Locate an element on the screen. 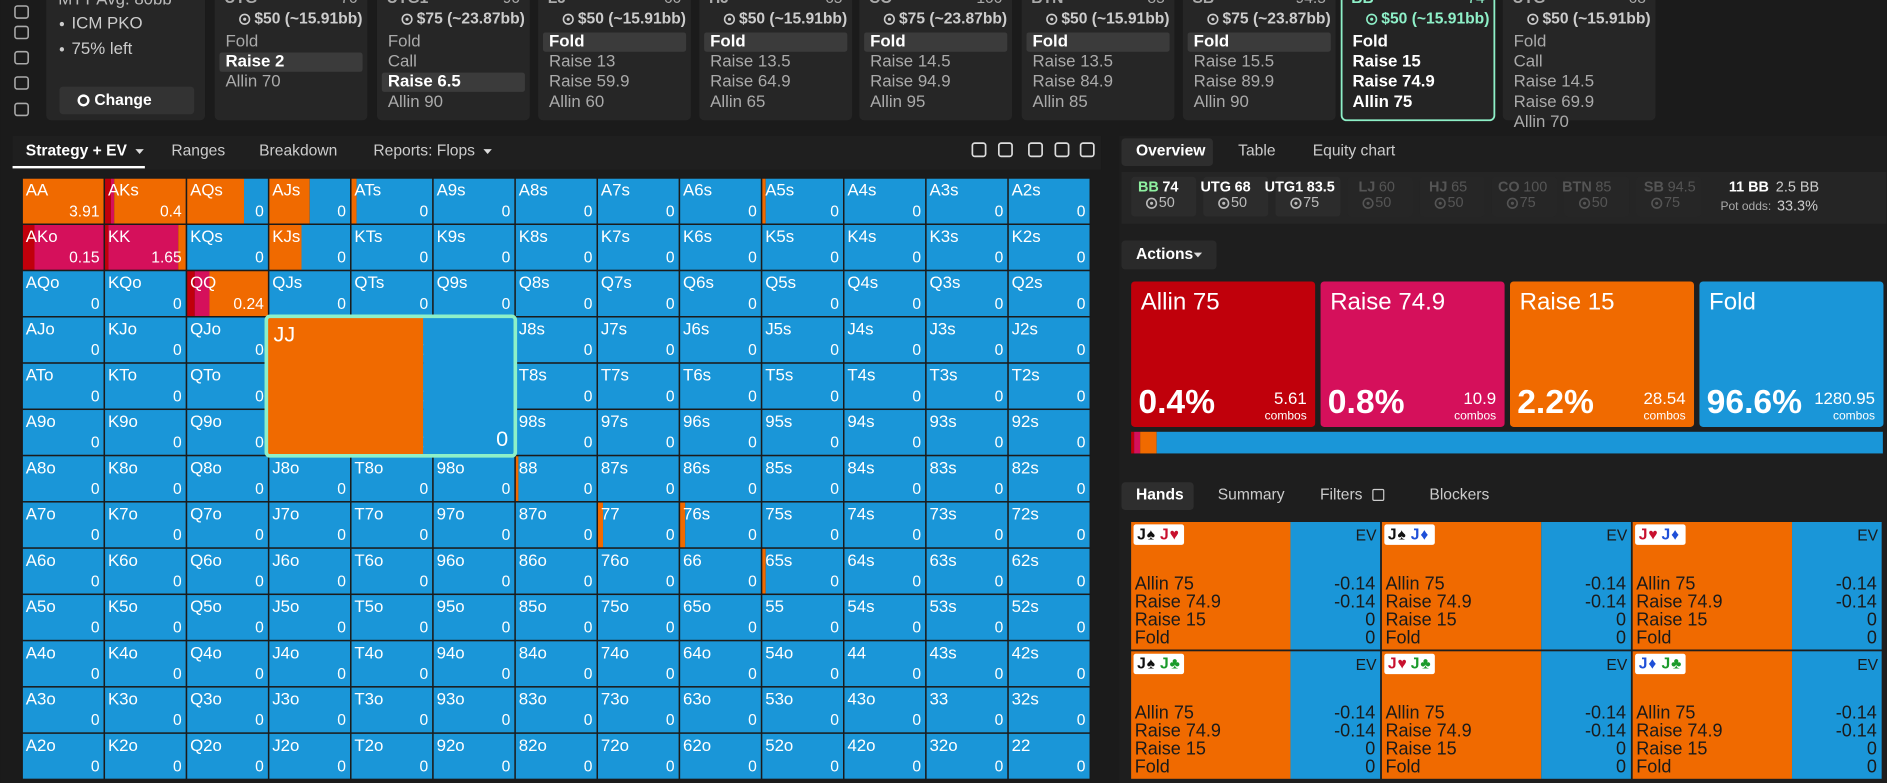  hand-cell is located at coordinates (1049, 756).